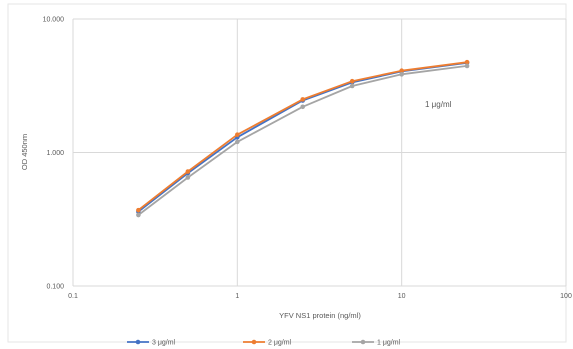 Image resolution: width=573 pixels, height=349 pixels. What do you see at coordinates (376, 343) in the screenshot?
I see `legend-item: 1 μg/ml` at bounding box center [376, 343].